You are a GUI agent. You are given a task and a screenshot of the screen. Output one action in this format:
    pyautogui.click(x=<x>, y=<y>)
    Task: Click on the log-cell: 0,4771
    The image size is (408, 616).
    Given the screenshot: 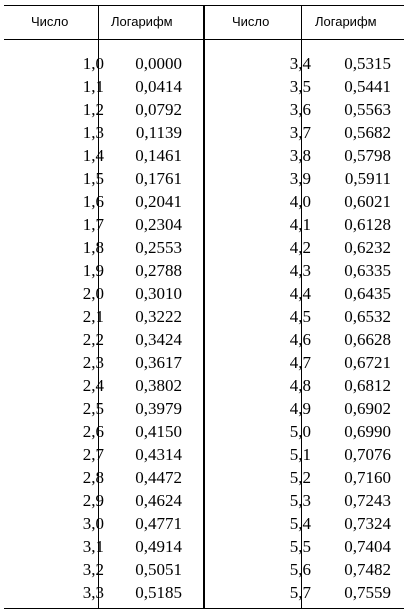 What is the action you would take?
    pyautogui.click(x=158, y=523)
    